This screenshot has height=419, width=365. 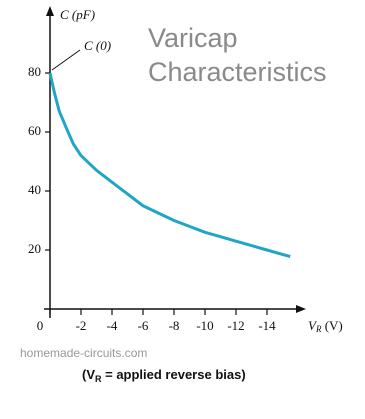 I want to click on caption-start: (V, so click(x=88, y=374).